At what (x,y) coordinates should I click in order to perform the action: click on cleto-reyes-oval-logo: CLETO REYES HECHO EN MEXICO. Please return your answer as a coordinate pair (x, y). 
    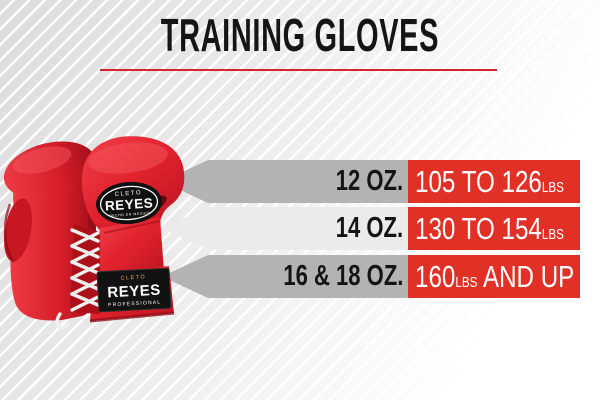
    Looking at the image, I should click on (129, 203).